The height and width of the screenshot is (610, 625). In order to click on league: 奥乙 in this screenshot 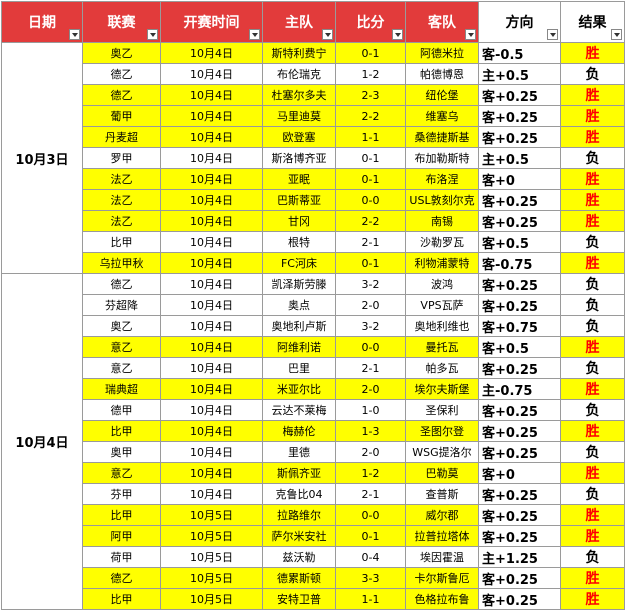, I will do `click(121, 53)`.